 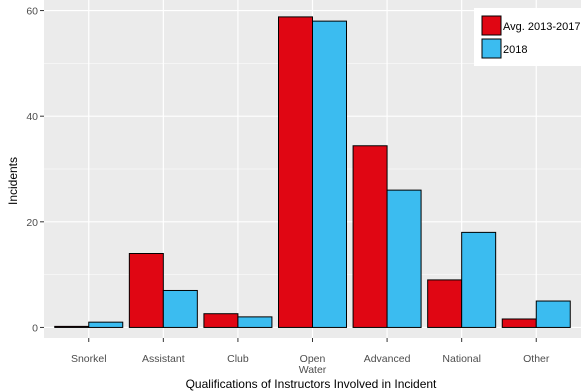 What do you see at coordinates (89, 359) in the screenshot?
I see `x-tick-label: Snorkel` at bounding box center [89, 359].